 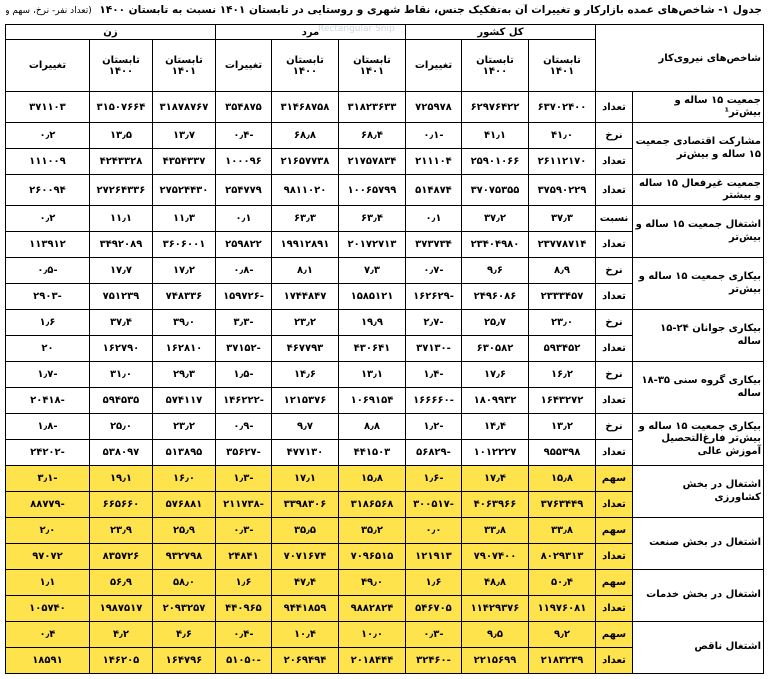 I want to click on value-cell: ۷۰۹۶۵۱۵, so click(x=371, y=556).